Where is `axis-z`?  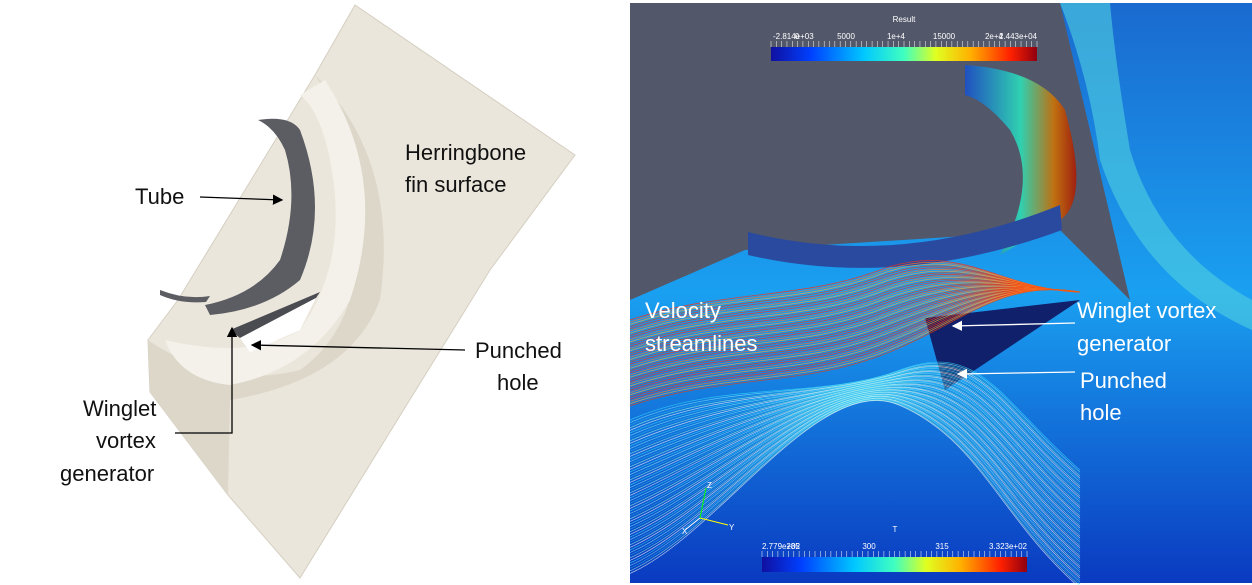 axis-z is located at coordinates (703, 503).